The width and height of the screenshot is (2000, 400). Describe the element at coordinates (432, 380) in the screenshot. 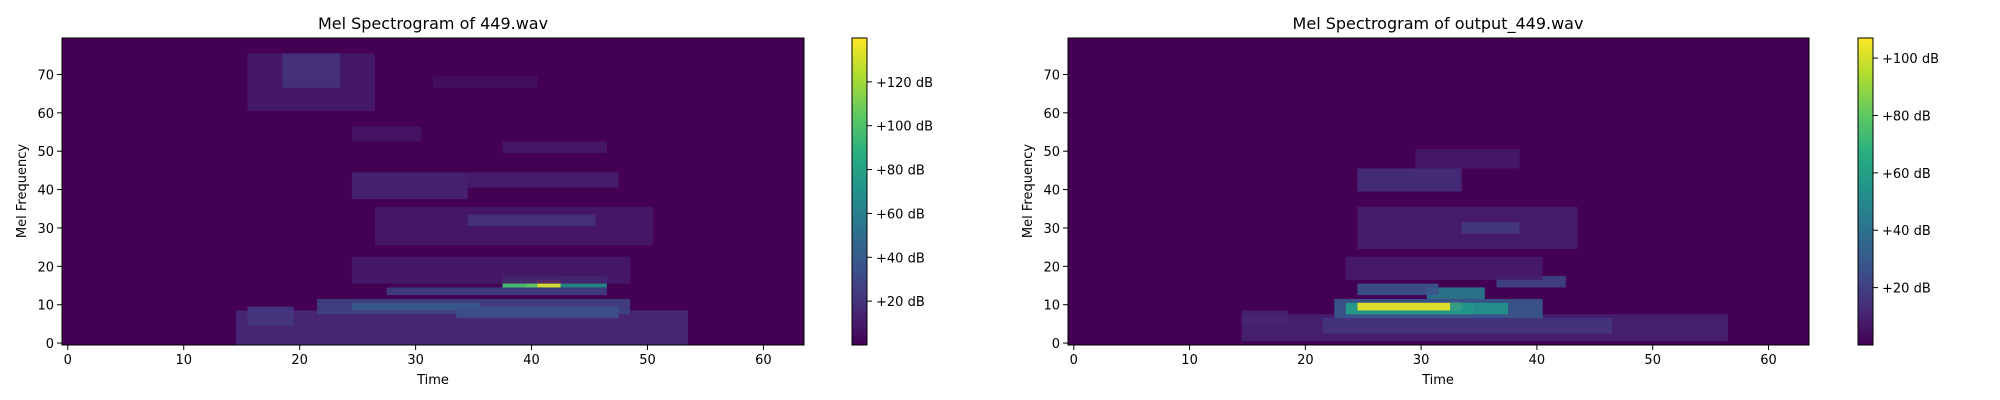

I see `x-axis-label-1: Time` at that location.